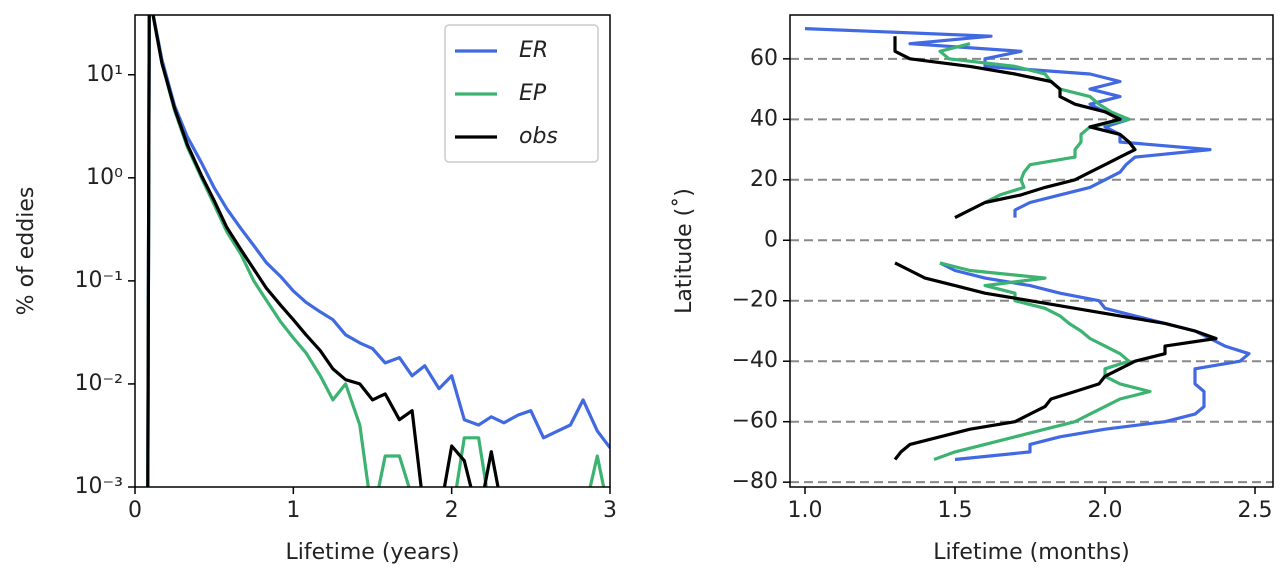  I want to click on y-tick-label: −60, so click(755, 421).